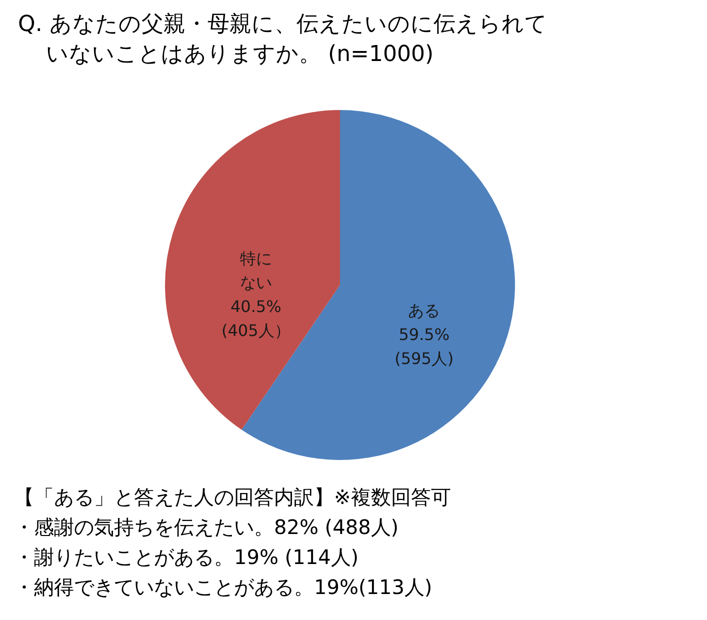 Image resolution: width=707 pixels, height=620 pixels. What do you see at coordinates (424, 310) in the screenshot?
I see `slice-label: ある` at bounding box center [424, 310].